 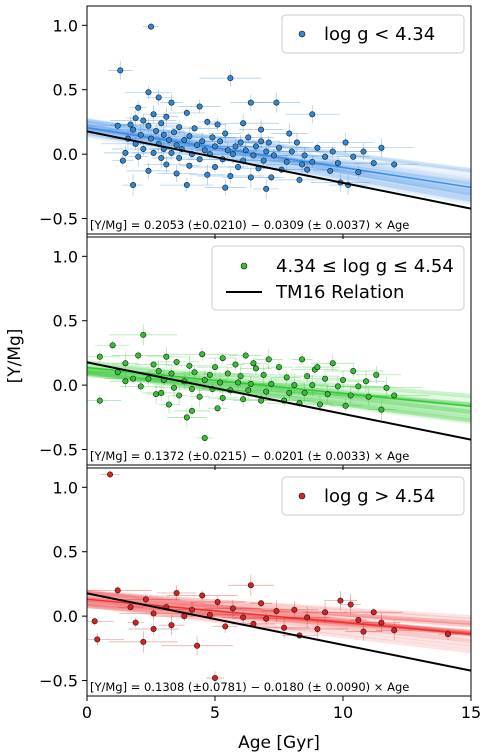 I want to click on legend: log g > 4.54, so click(x=373, y=496).